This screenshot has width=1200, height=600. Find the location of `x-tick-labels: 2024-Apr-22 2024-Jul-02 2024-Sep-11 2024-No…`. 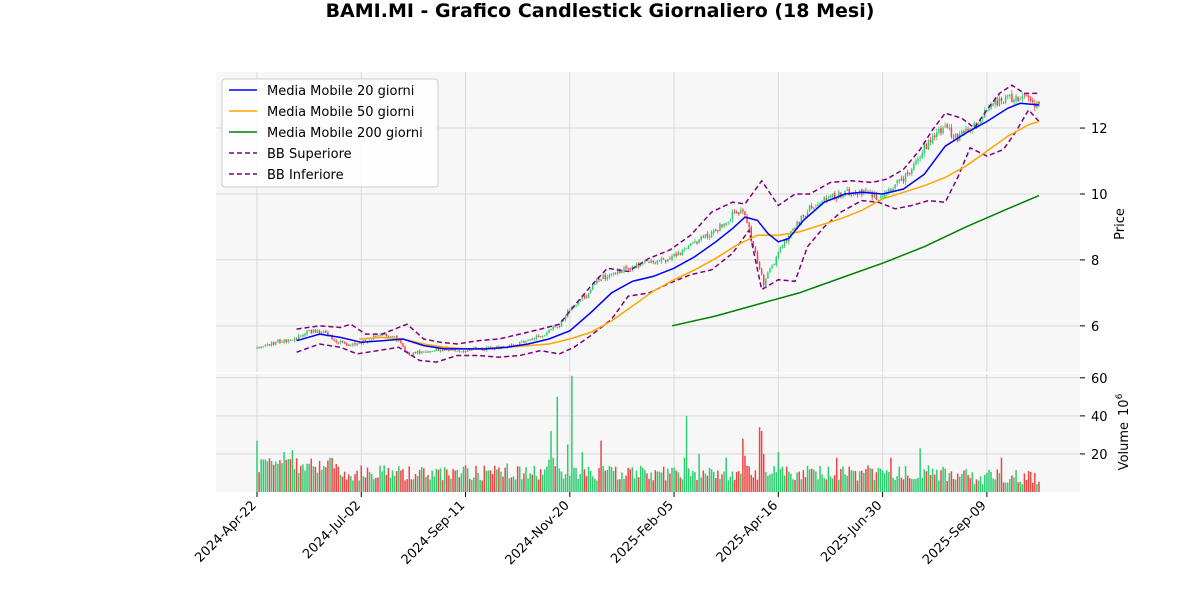

x-tick-labels: 2024-Apr-22 2024-Jul-02 2024-Sep-11 2024-No… is located at coordinates (591, 530).